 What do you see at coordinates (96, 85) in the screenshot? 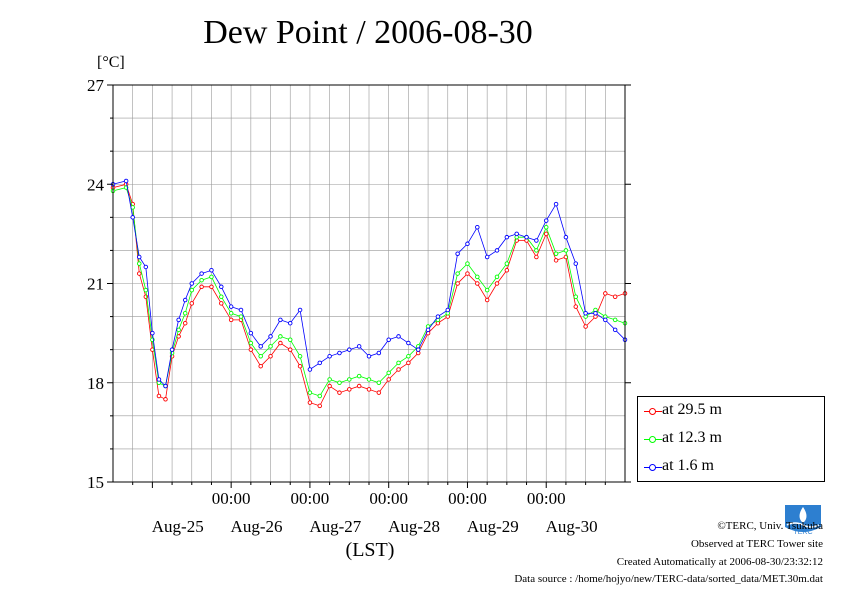
I see `y-tick-label: 27` at bounding box center [96, 85].